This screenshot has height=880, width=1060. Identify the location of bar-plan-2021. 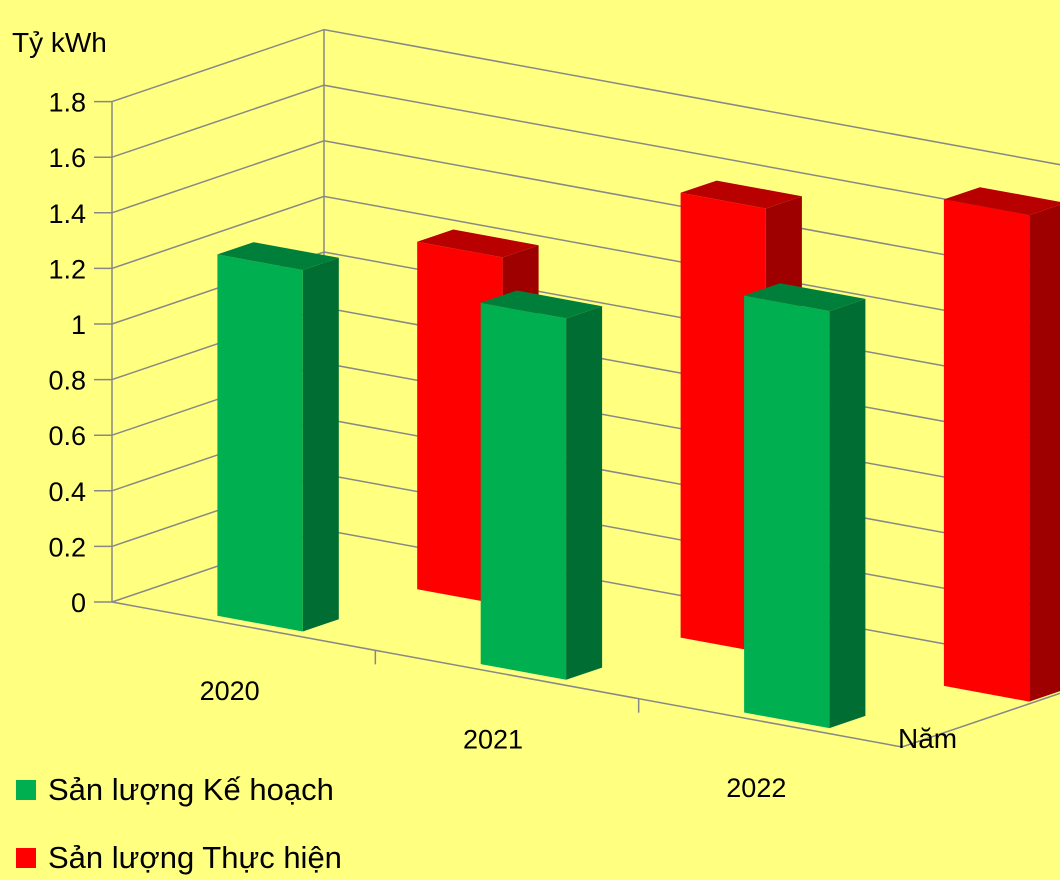
(541, 485).